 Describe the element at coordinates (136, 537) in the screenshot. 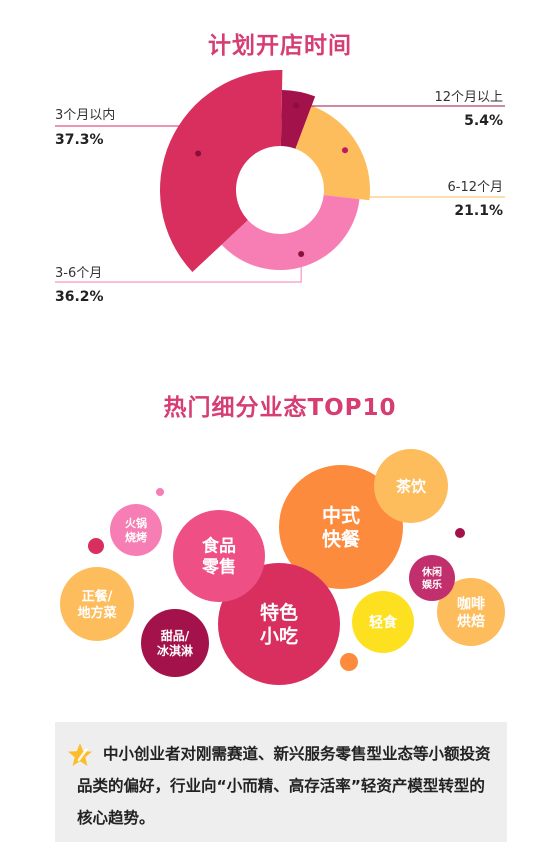

I see `bubble-label: 烧烤` at that location.